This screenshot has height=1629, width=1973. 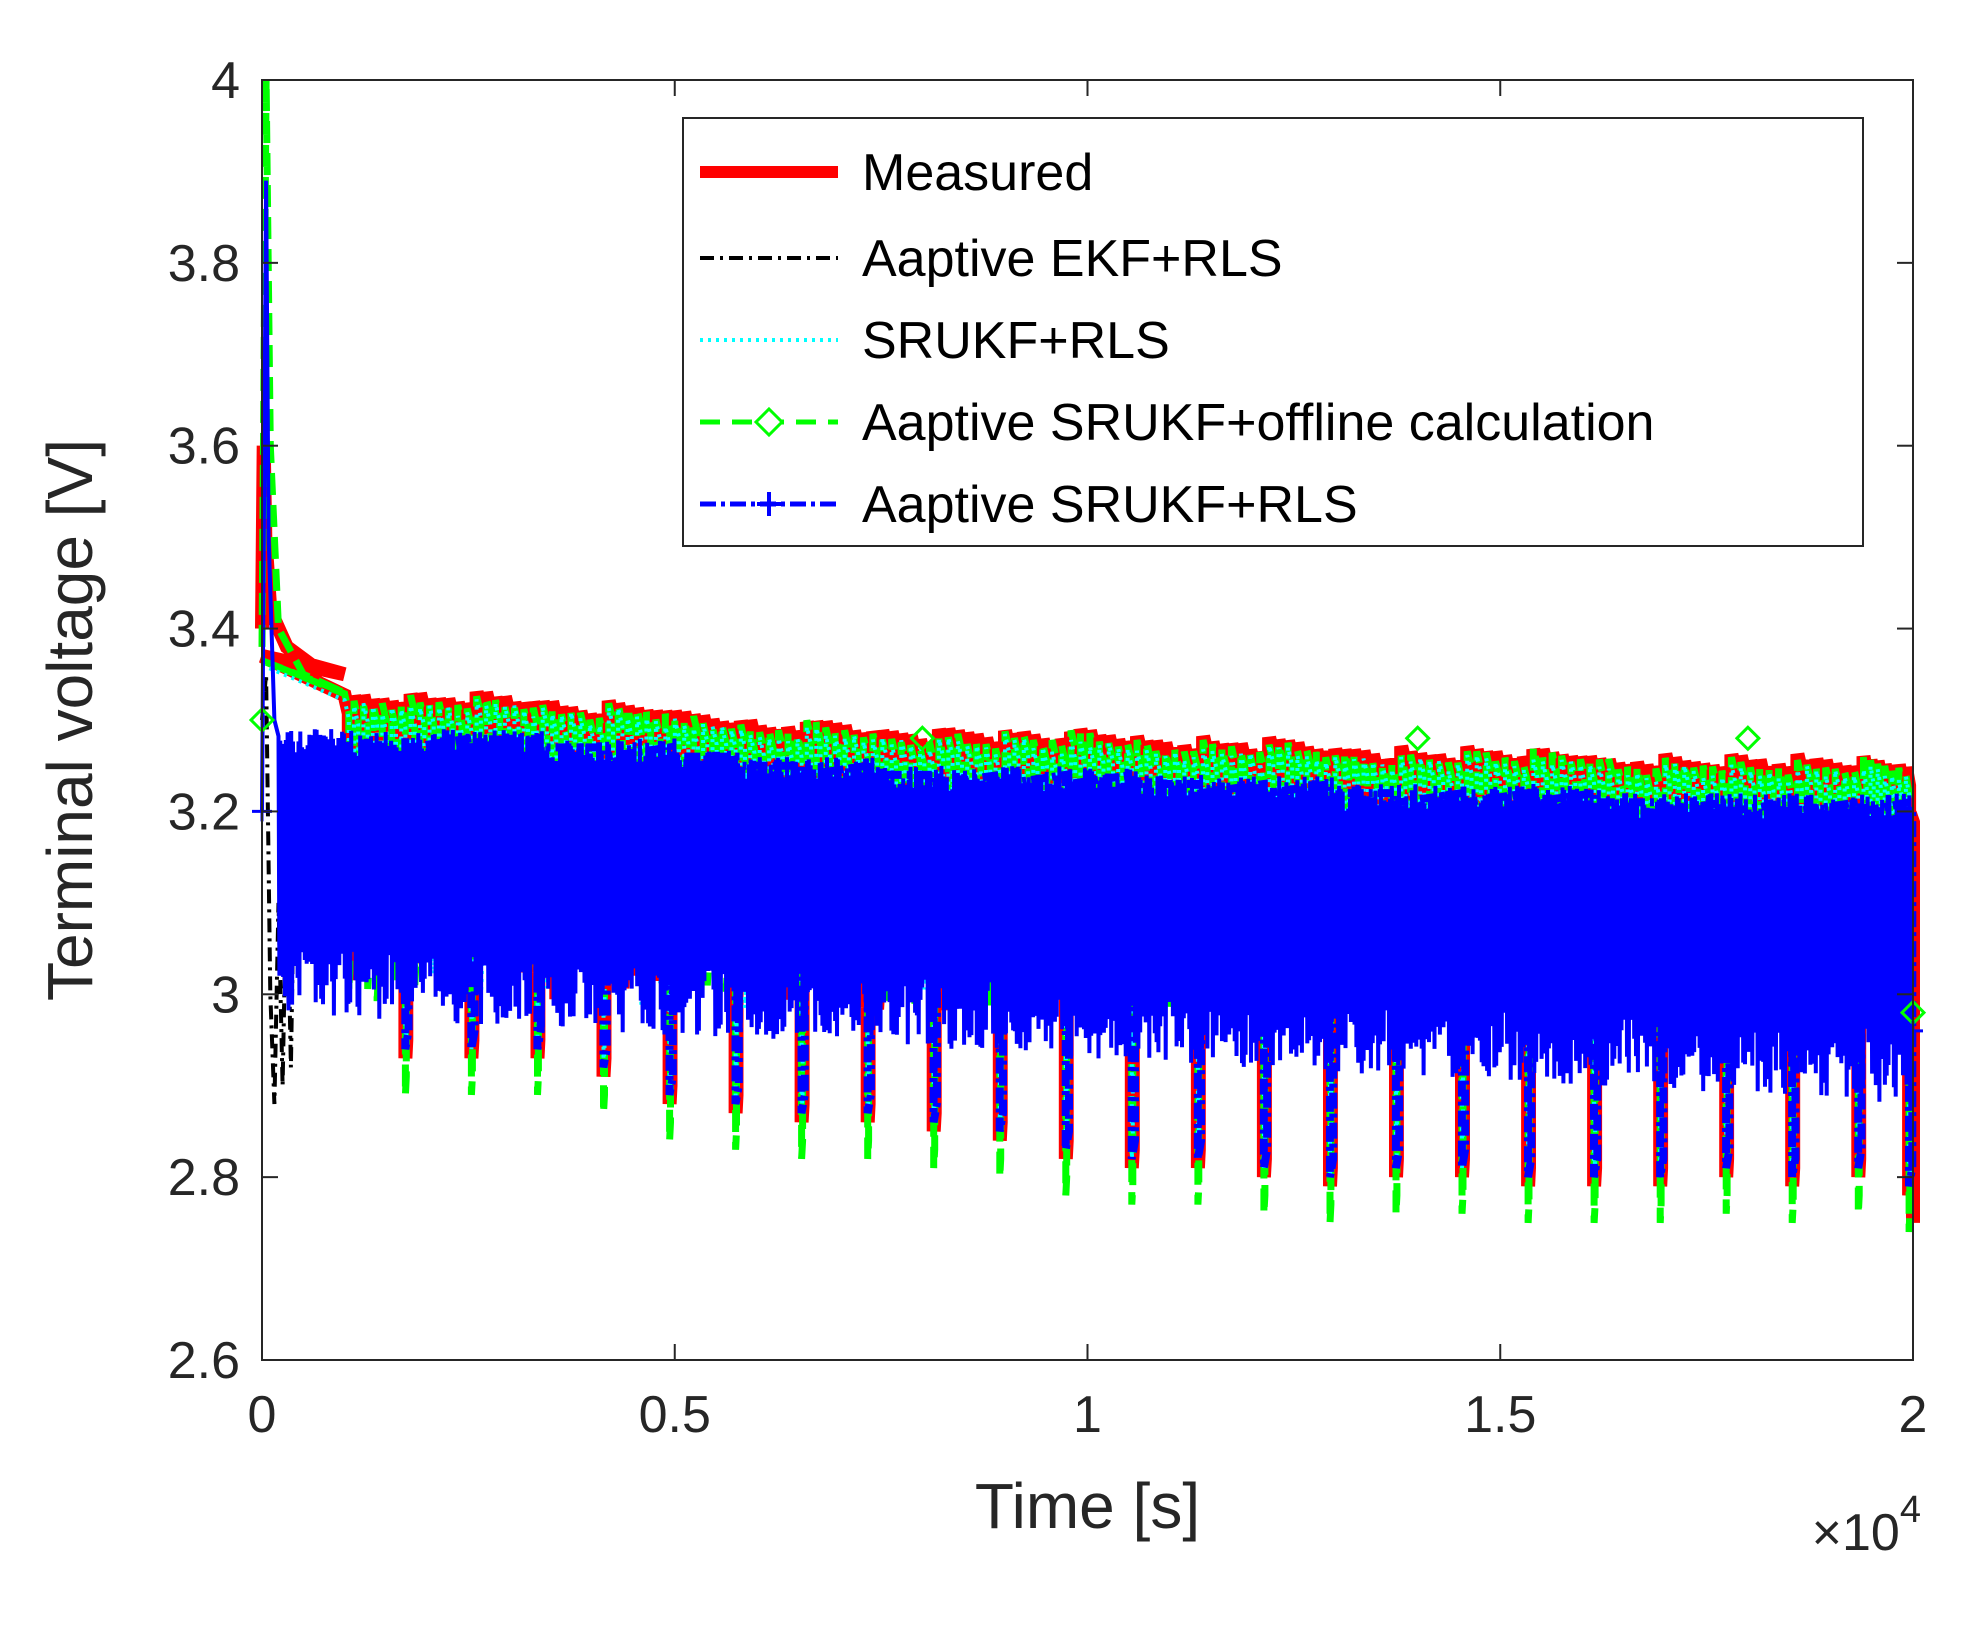 I want to click on legend-label-2: Aaptive EKF+RLS, so click(x=1072, y=259).